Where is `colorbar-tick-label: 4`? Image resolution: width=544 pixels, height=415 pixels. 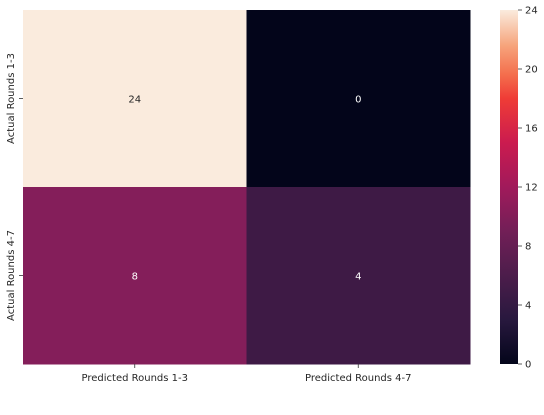 colorbar-tick-label: 4 is located at coordinates (528, 306).